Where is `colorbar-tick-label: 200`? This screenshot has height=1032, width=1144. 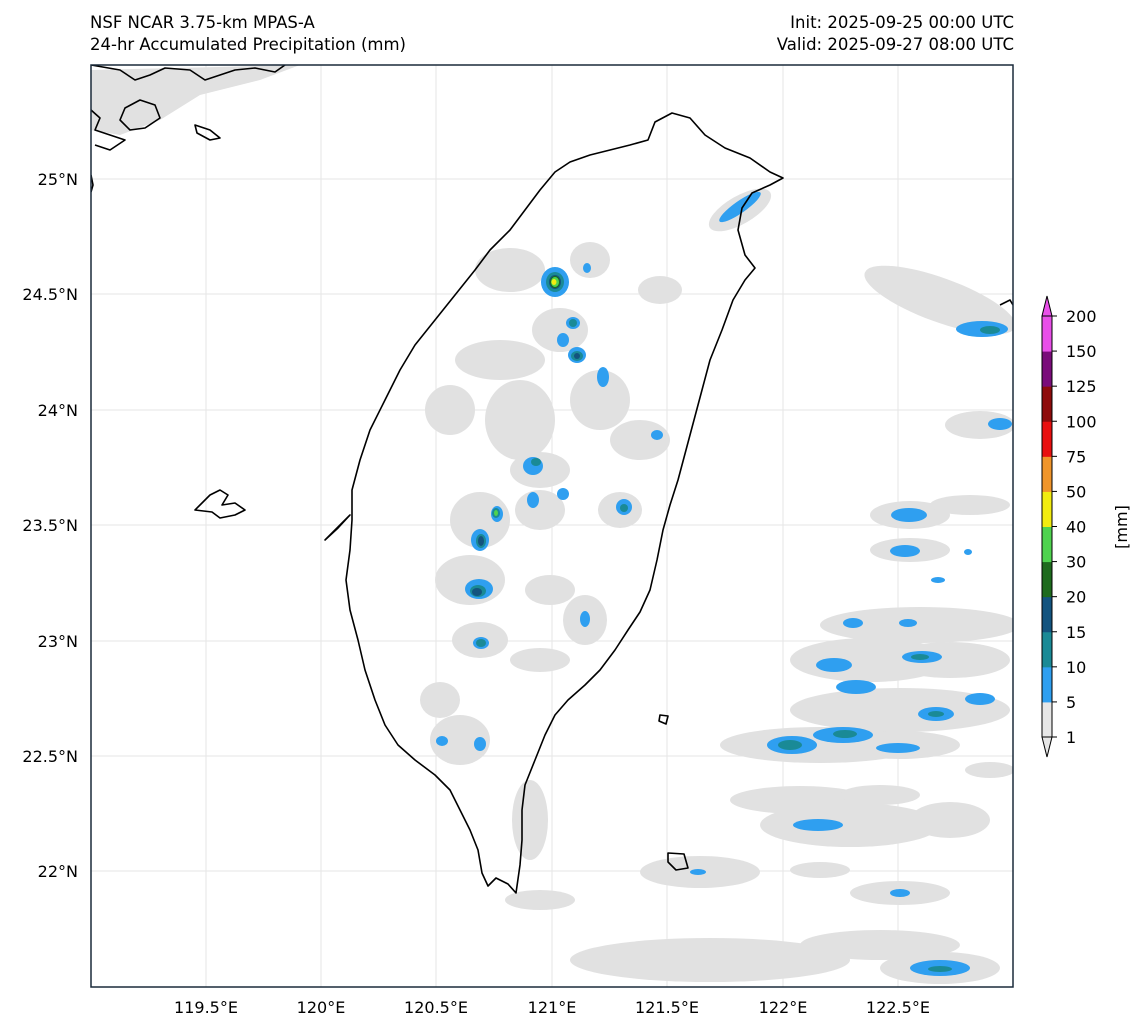
colorbar-tick-label: 200 is located at coordinates (1081, 316).